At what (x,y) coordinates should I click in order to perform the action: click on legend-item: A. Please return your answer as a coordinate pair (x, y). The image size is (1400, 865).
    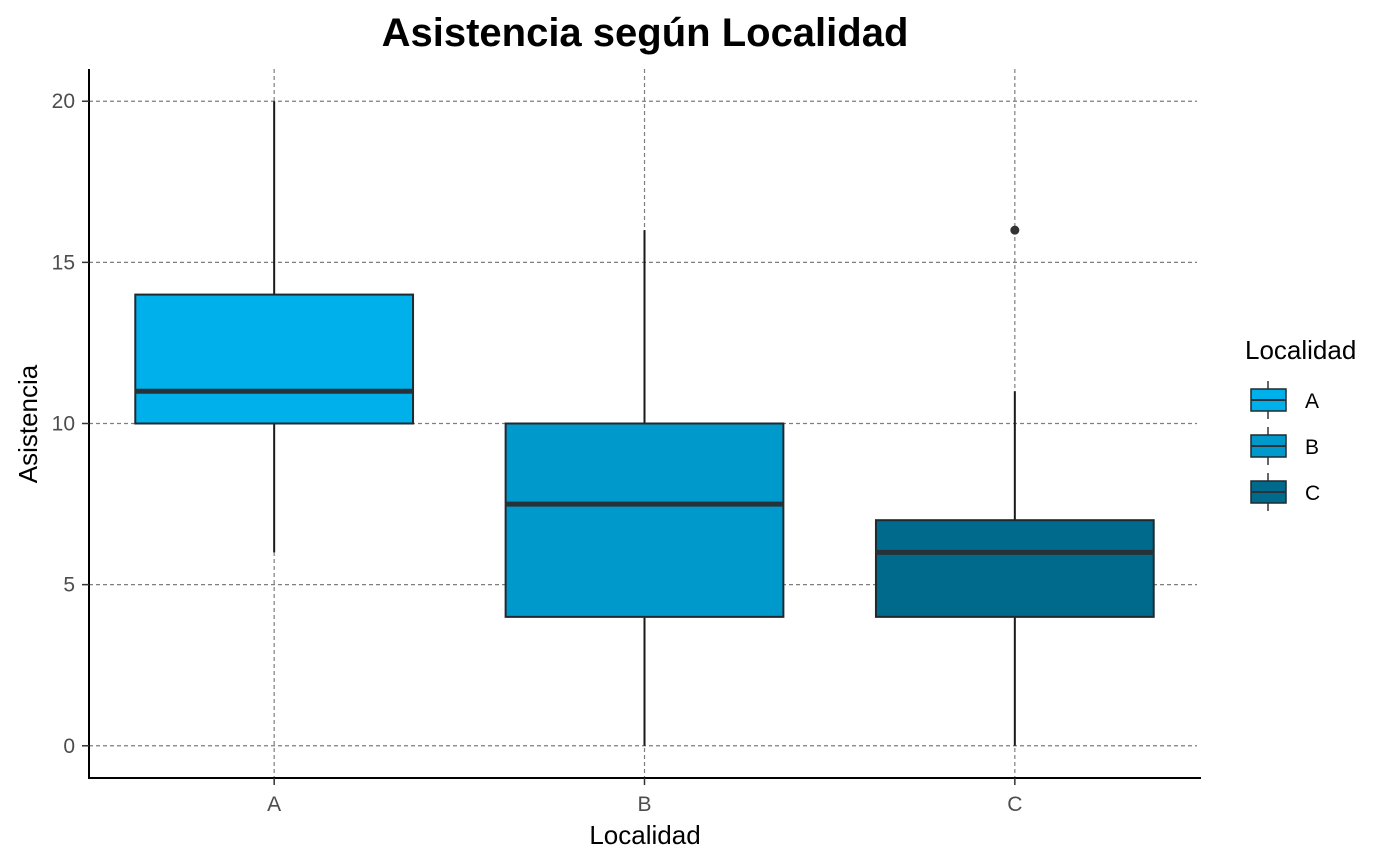
    Looking at the image, I should click on (1284, 400).